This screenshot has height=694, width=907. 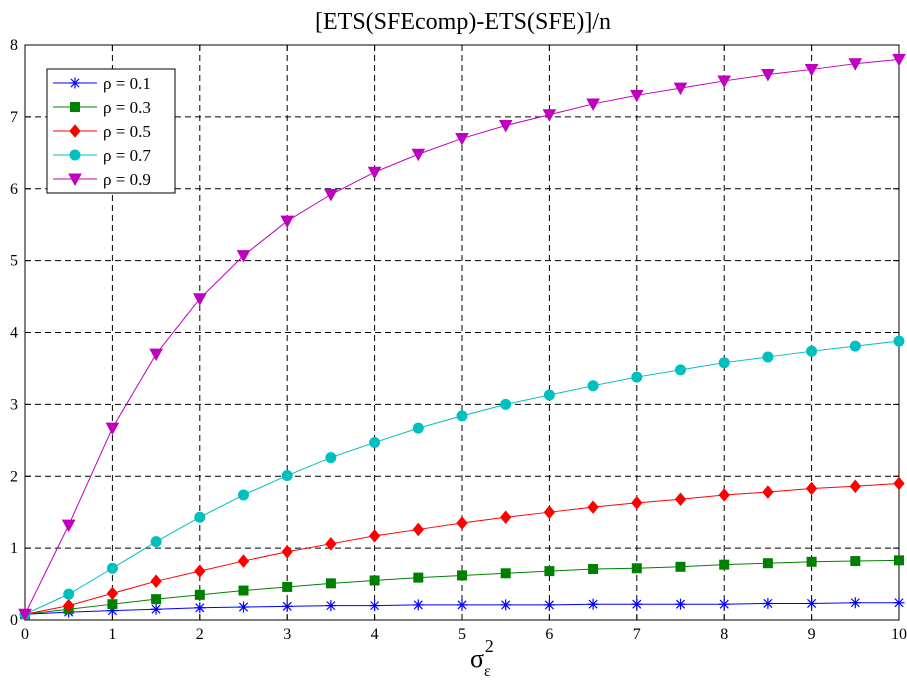 What do you see at coordinates (637, 634) in the screenshot?
I see `x-tick-label: 7` at bounding box center [637, 634].